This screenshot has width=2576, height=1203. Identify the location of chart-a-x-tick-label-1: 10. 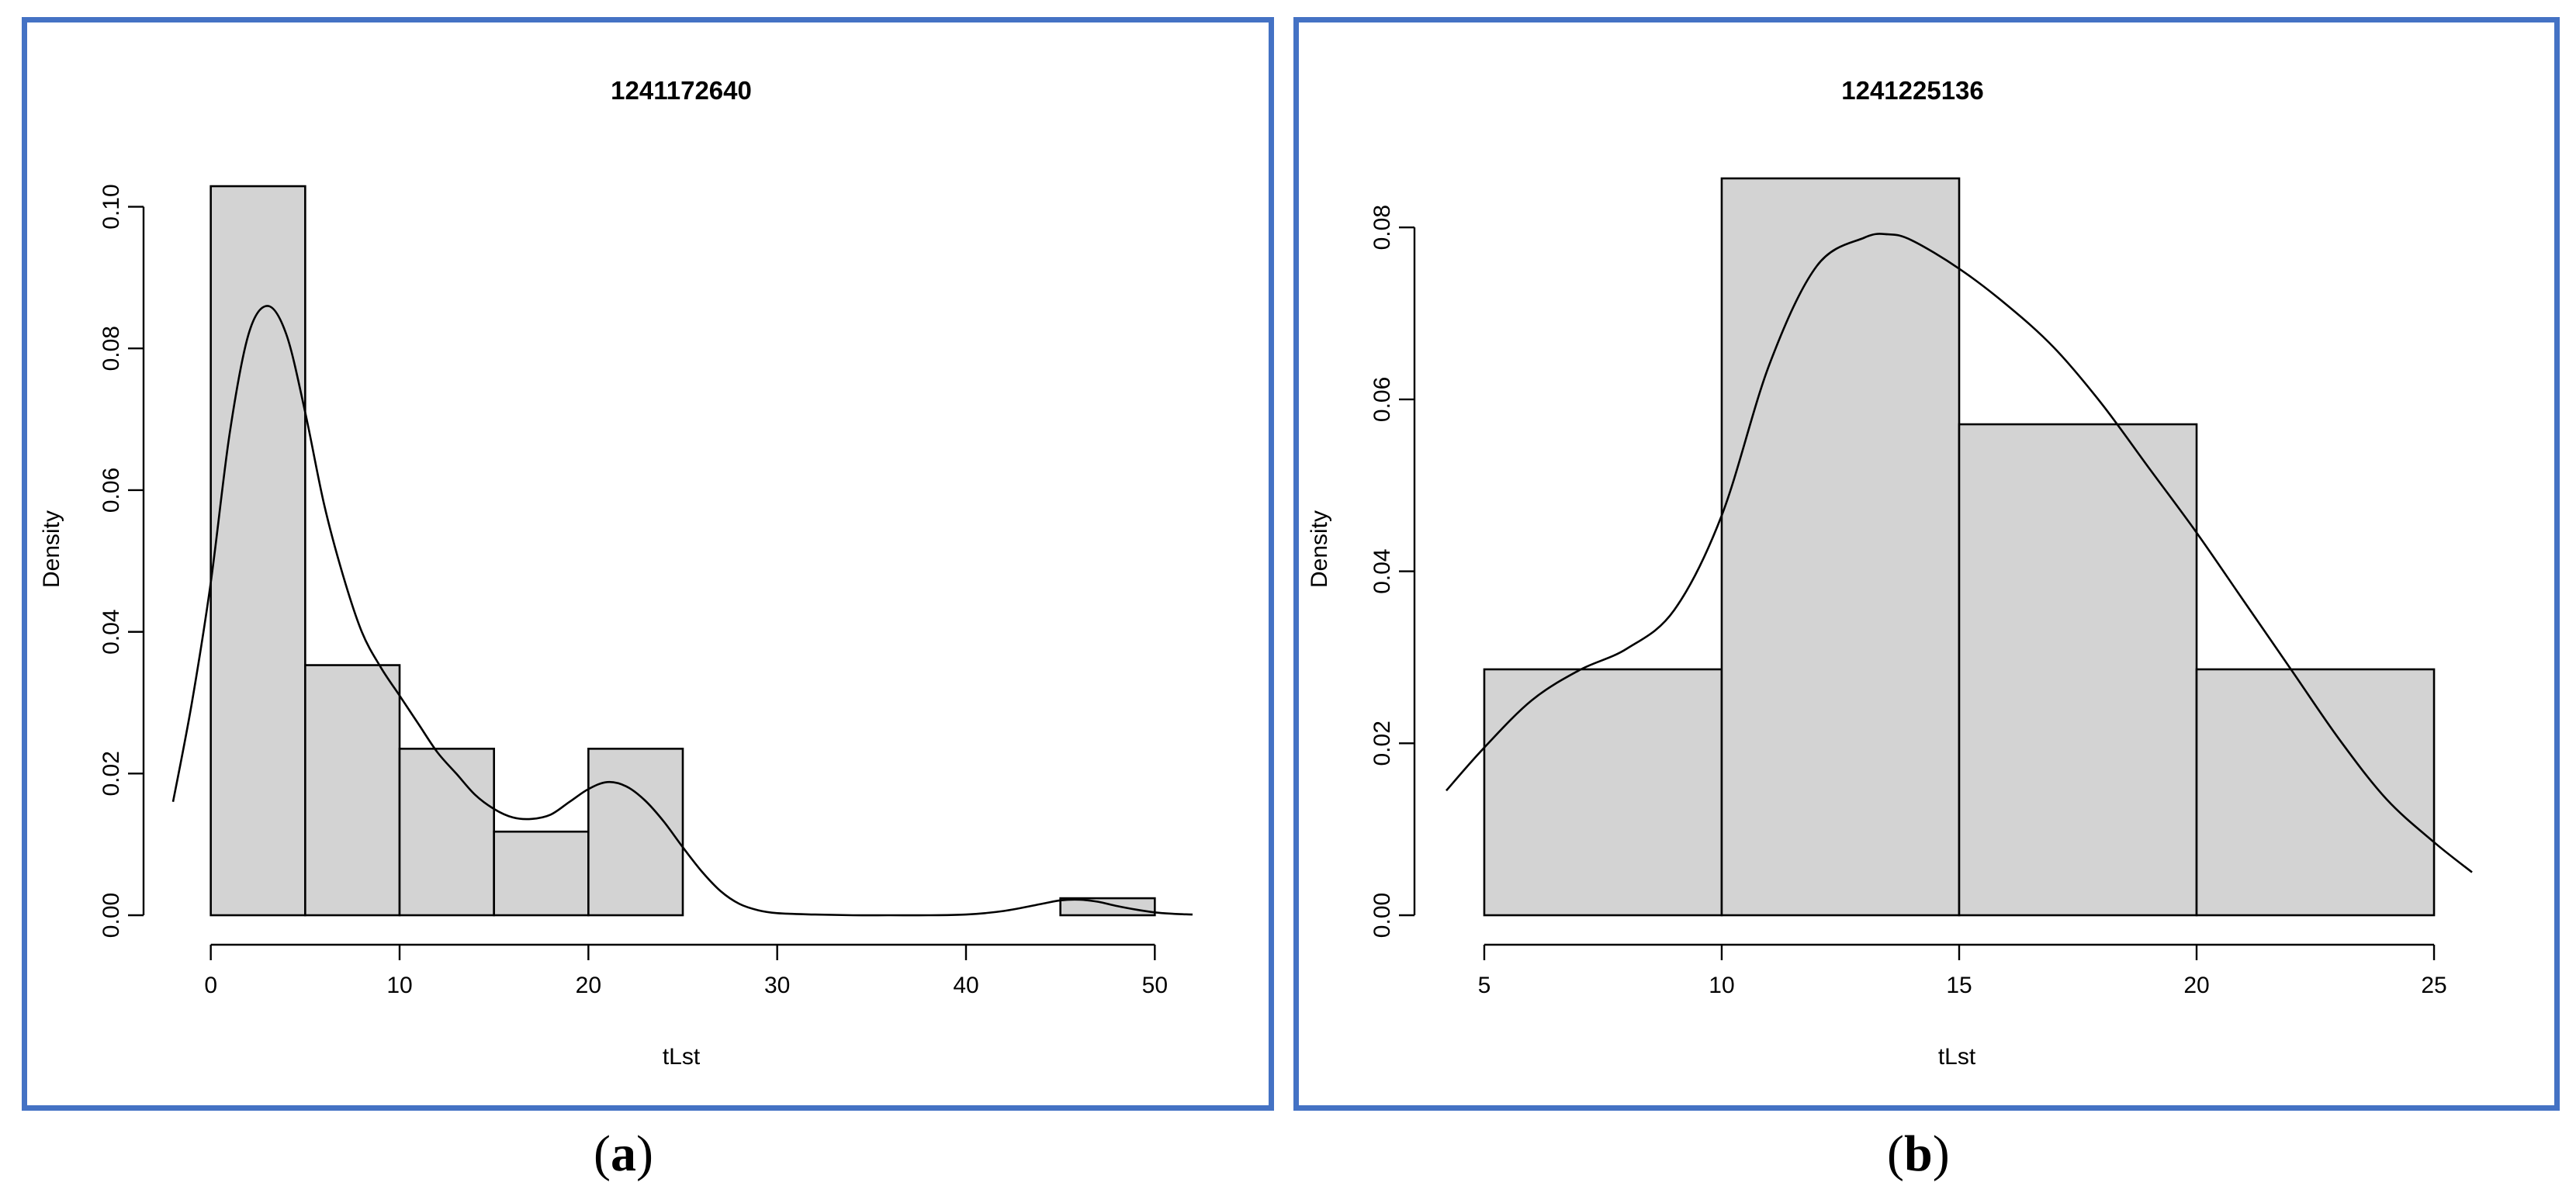
(399, 985).